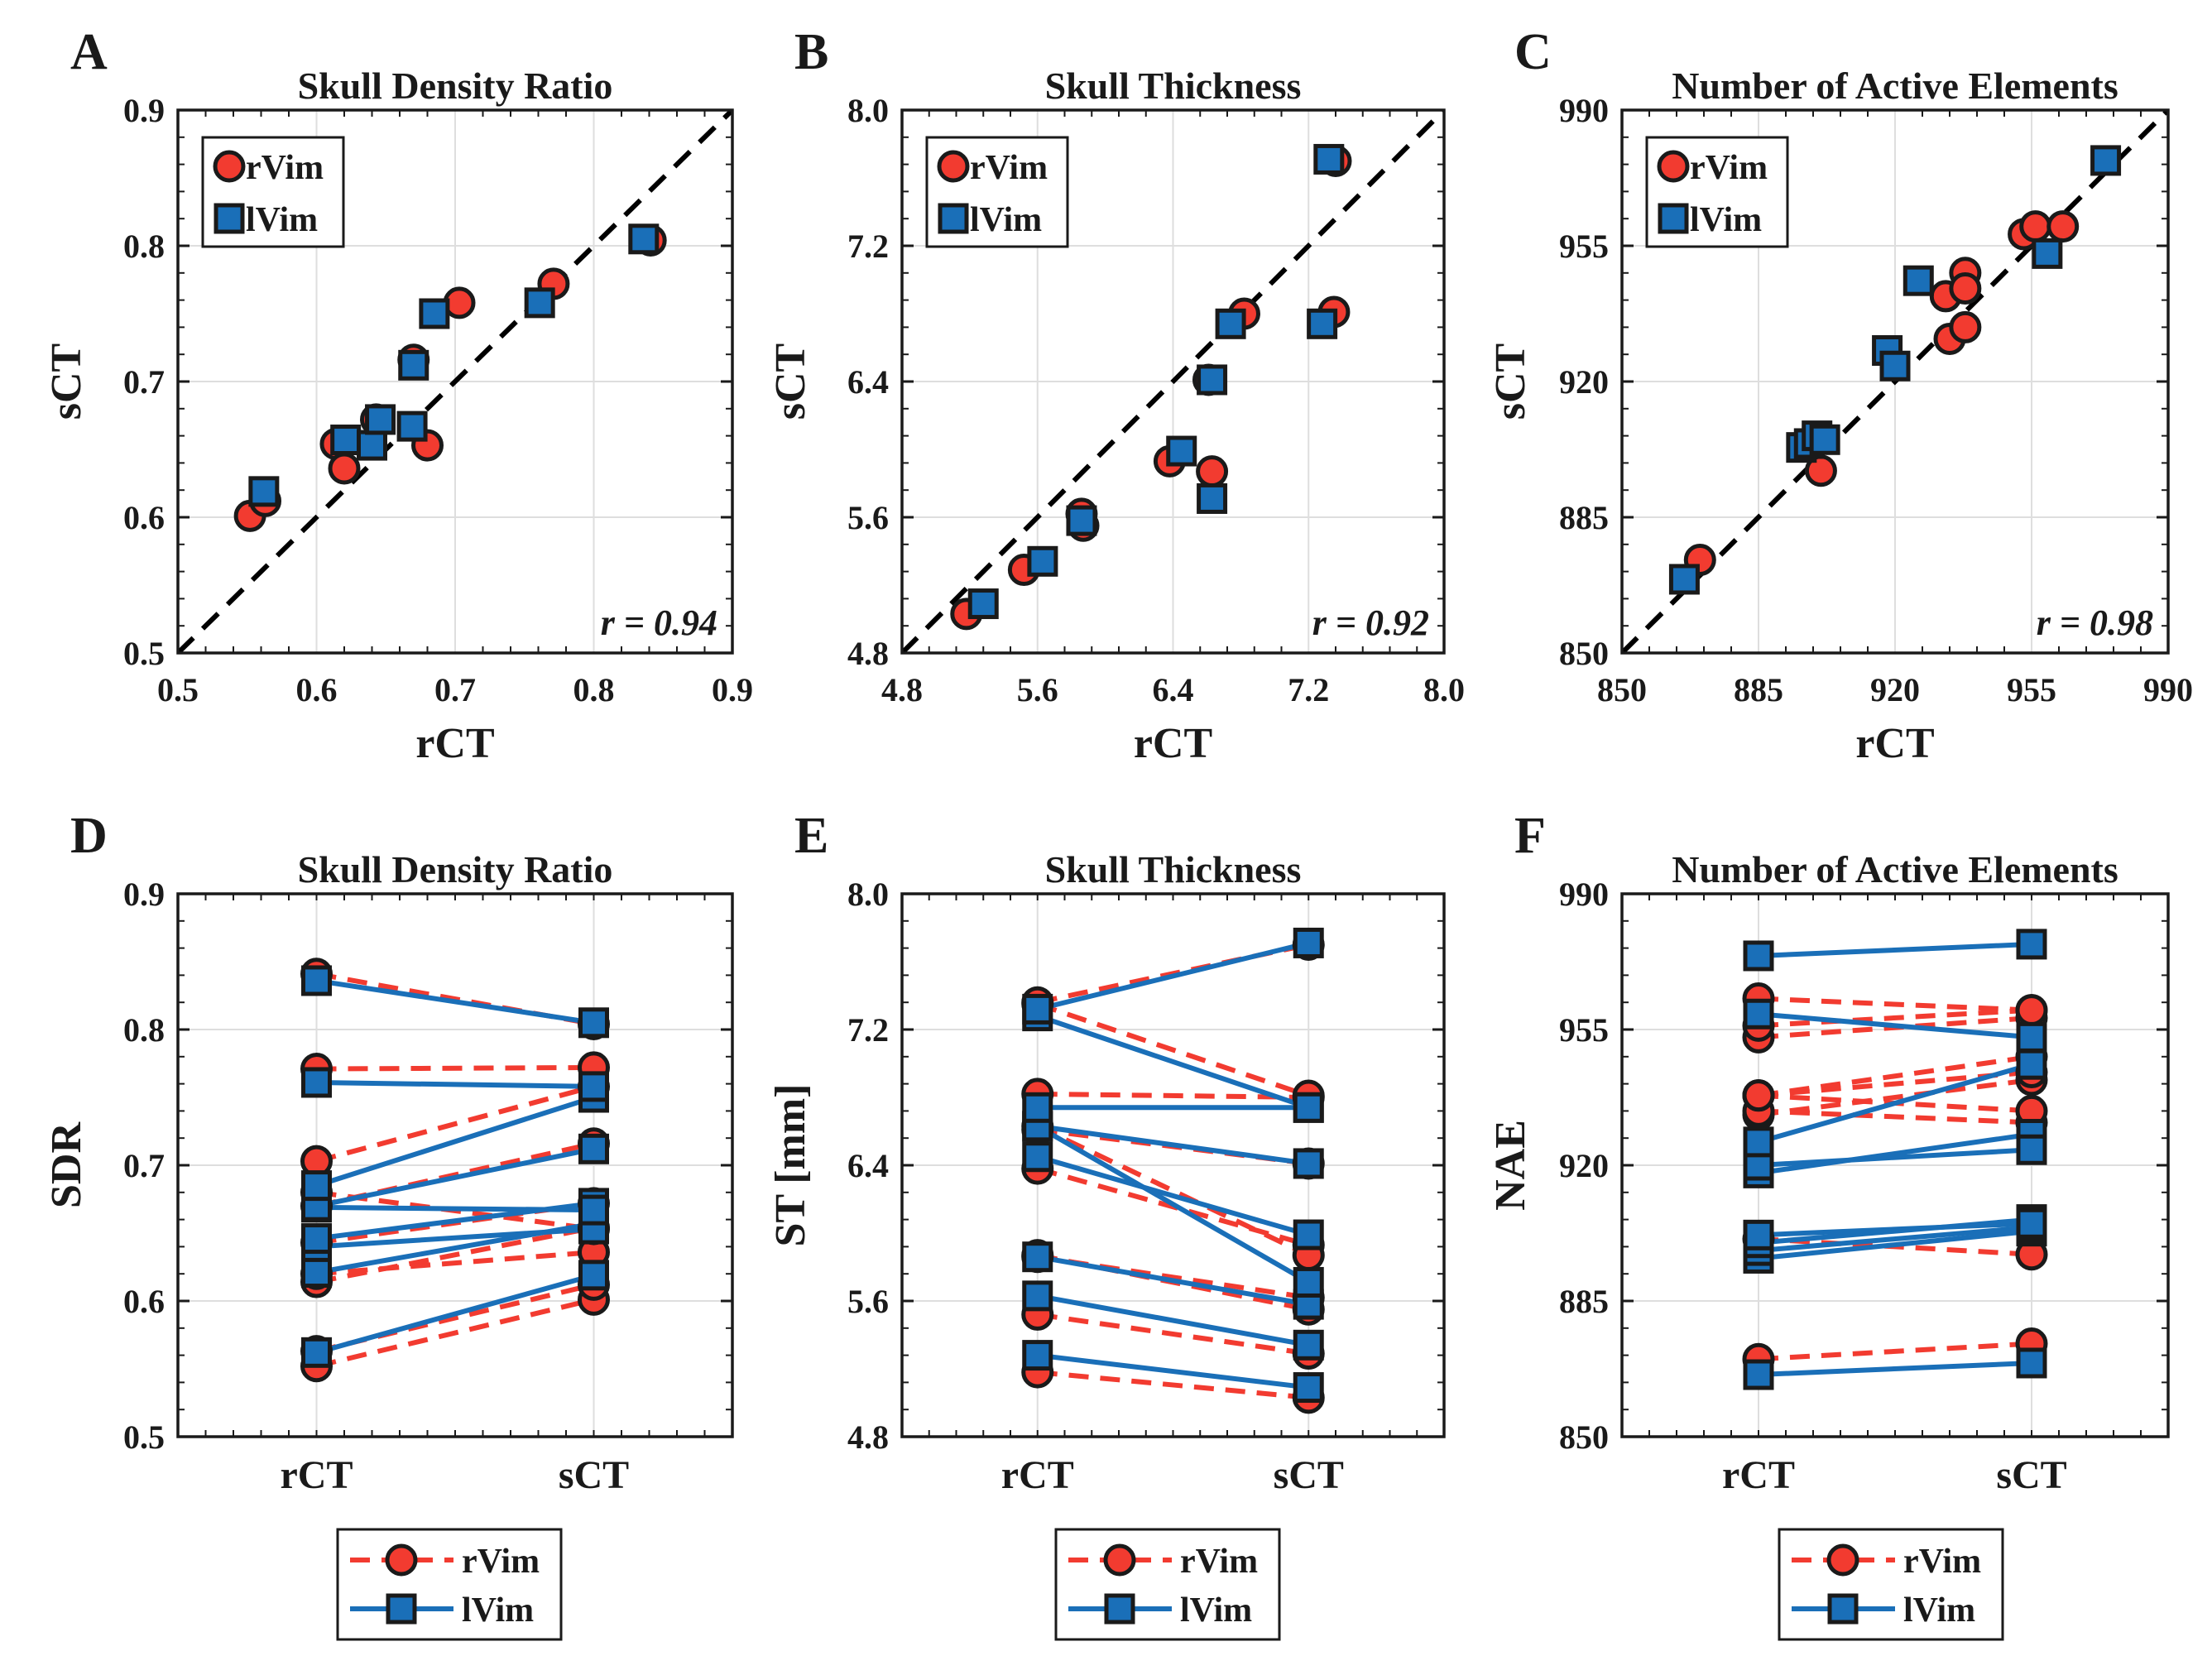  Describe the element at coordinates (144, 382) in the screenshot. I see `y-tick-label: 0.7` at that location.